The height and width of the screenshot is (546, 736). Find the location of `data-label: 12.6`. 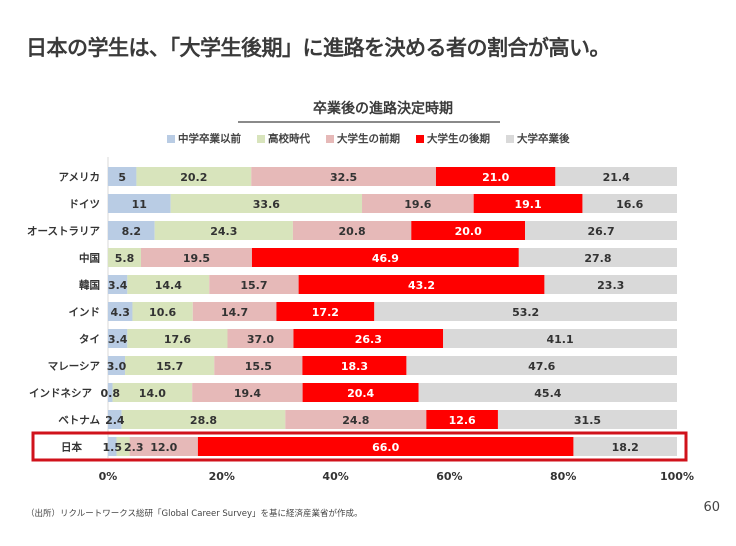

data-label: 12.6 is located at coordinates (462, 420).